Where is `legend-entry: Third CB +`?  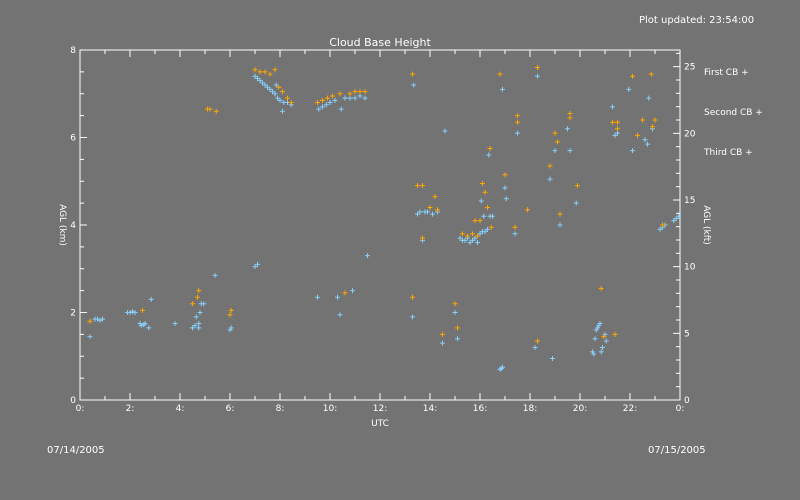 legend-entry: Third CB + is located at coordinates (728, 153).